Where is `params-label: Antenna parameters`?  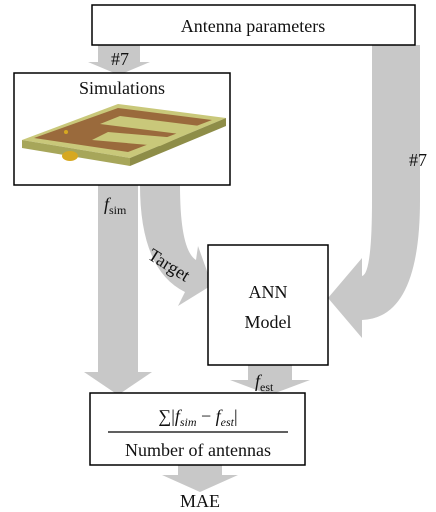 params-label: Antenna parameters is located at coordinates (253, 26).